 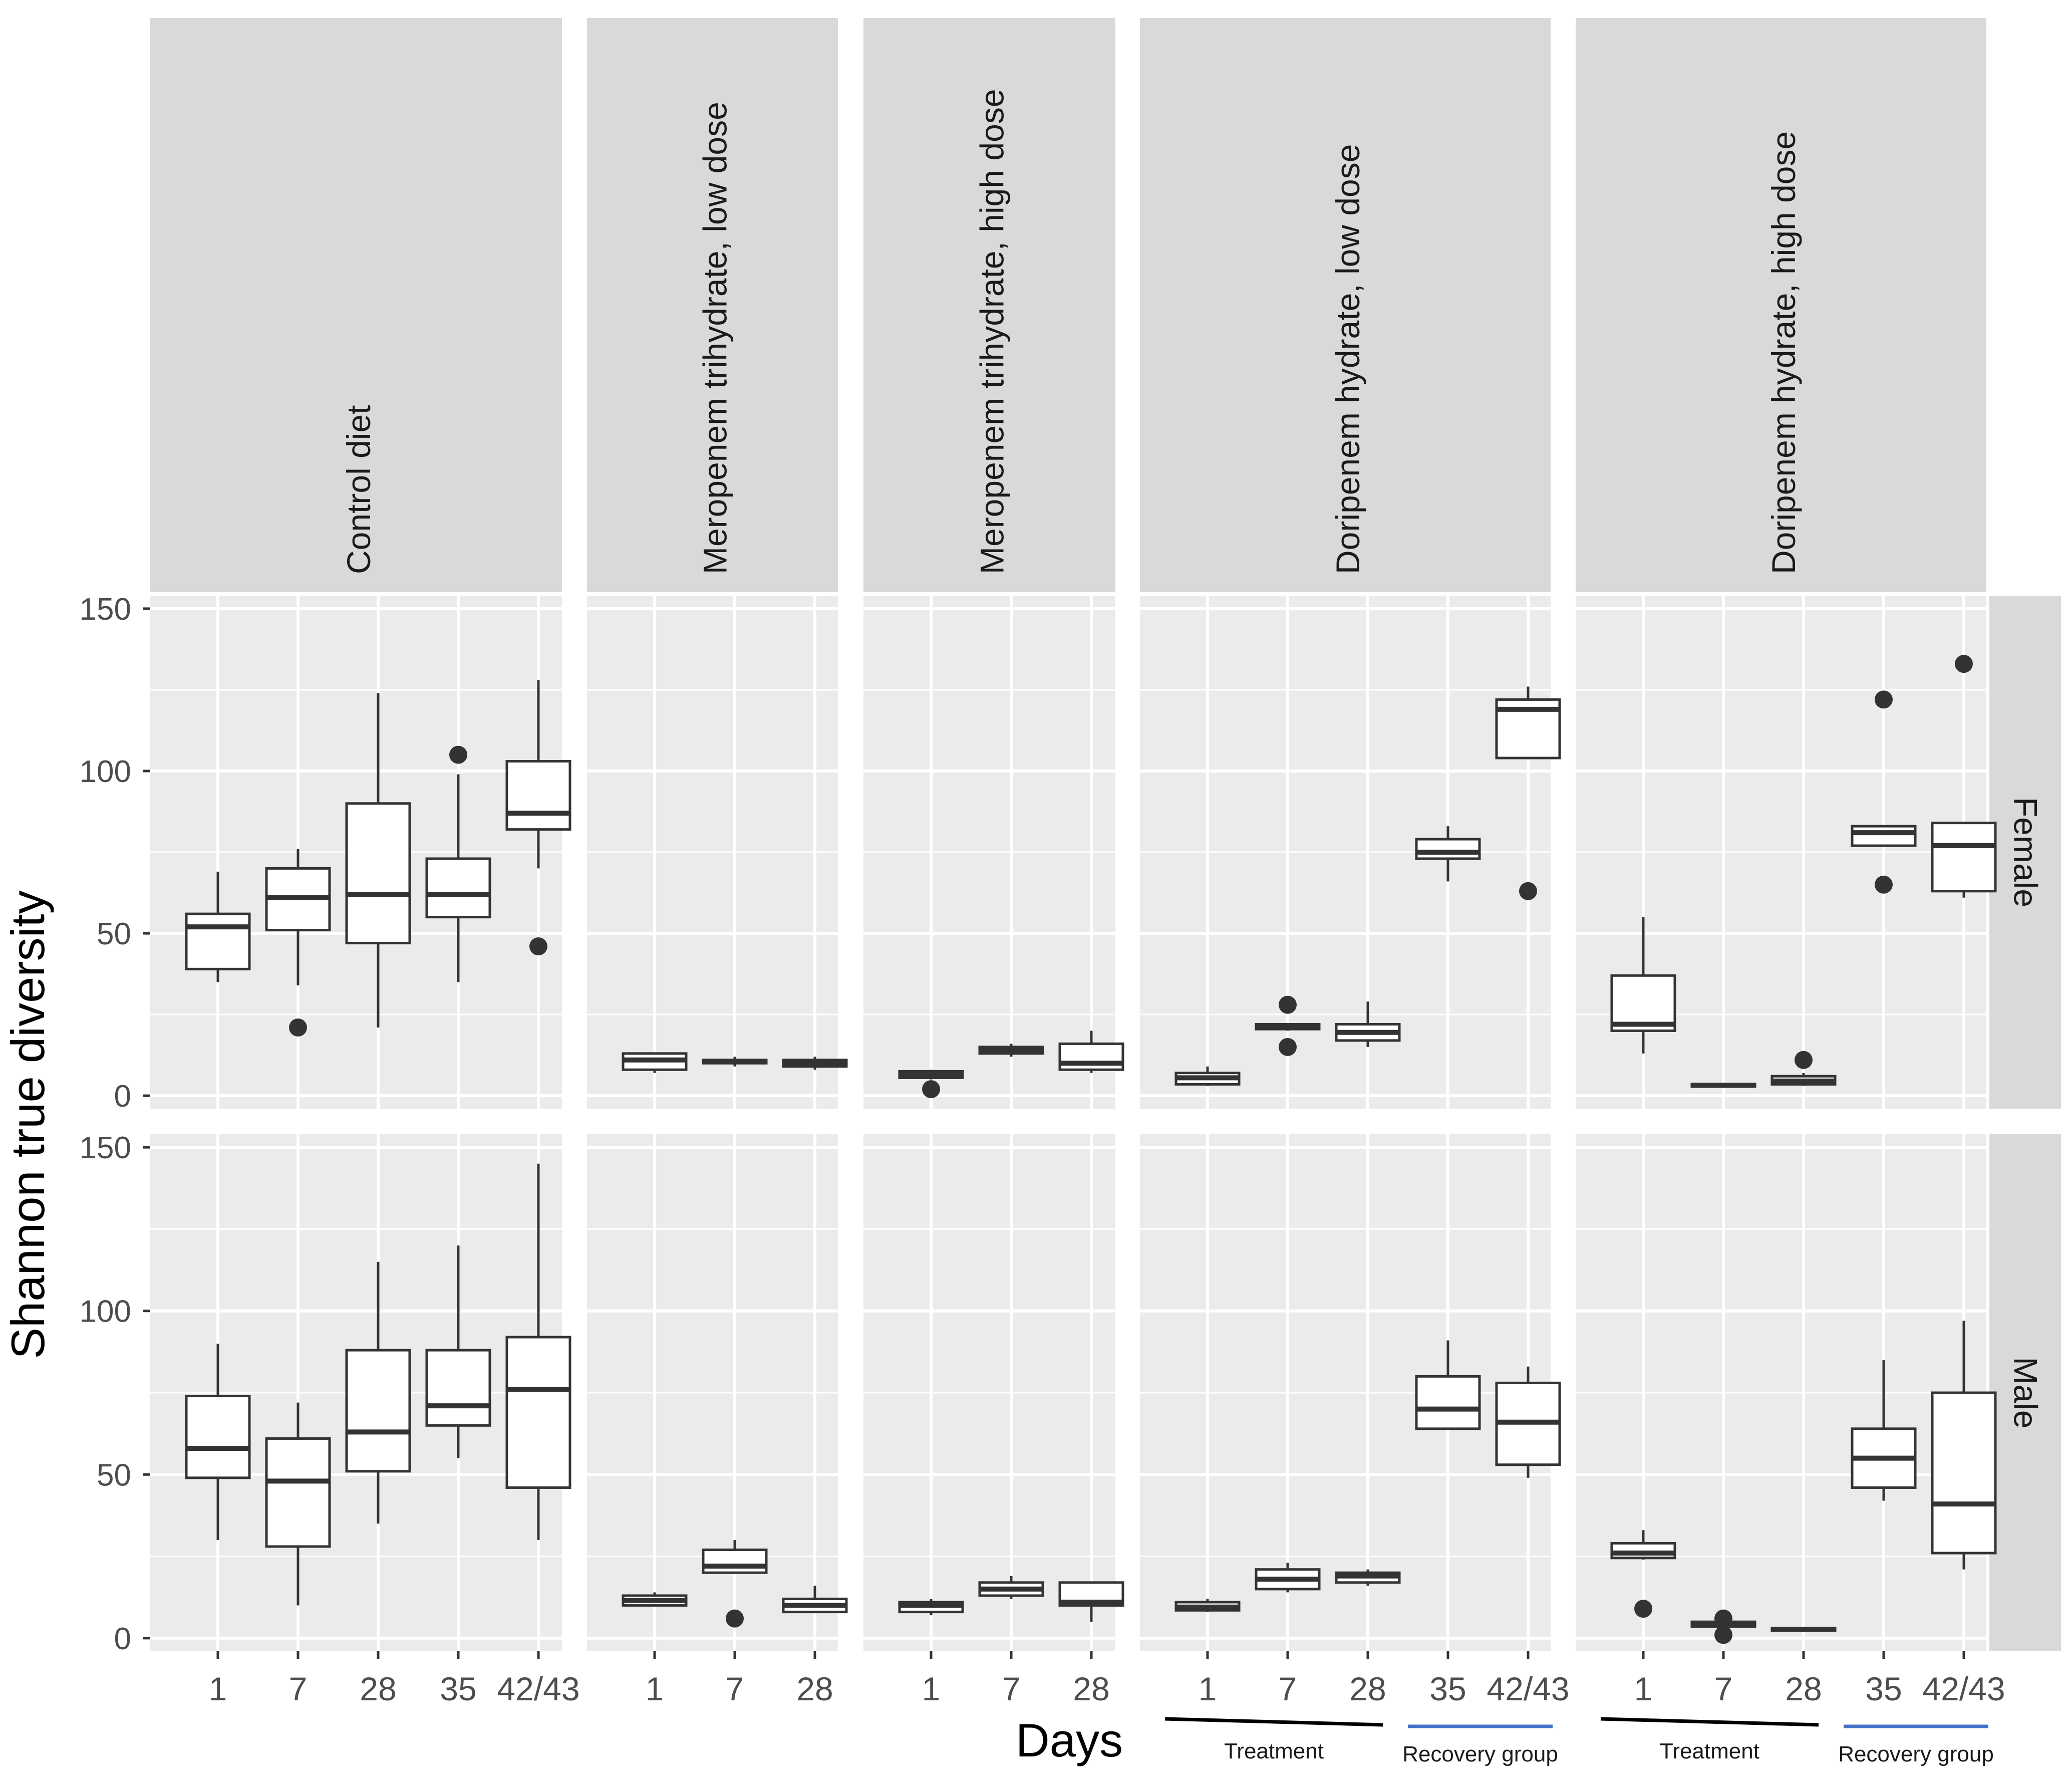 I want to click on x-axis-doripenem-hydrate-high-dose: 1 7 28 35 42/43, so click(x=1819, y=1679).